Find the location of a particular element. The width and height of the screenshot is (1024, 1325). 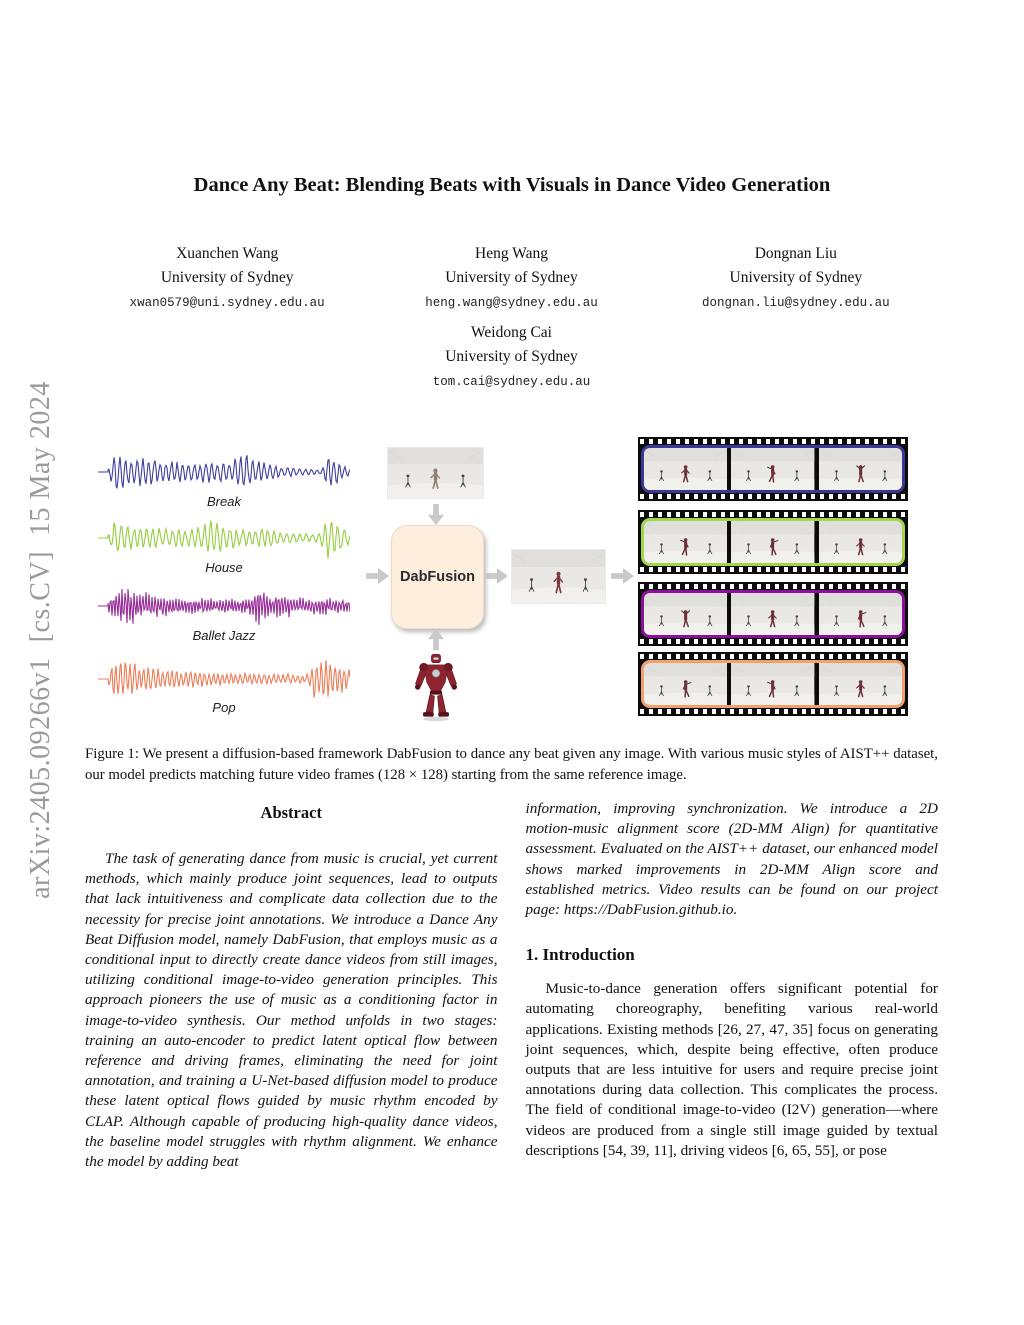

reference-frame-image is located at coordinates (558, 576).